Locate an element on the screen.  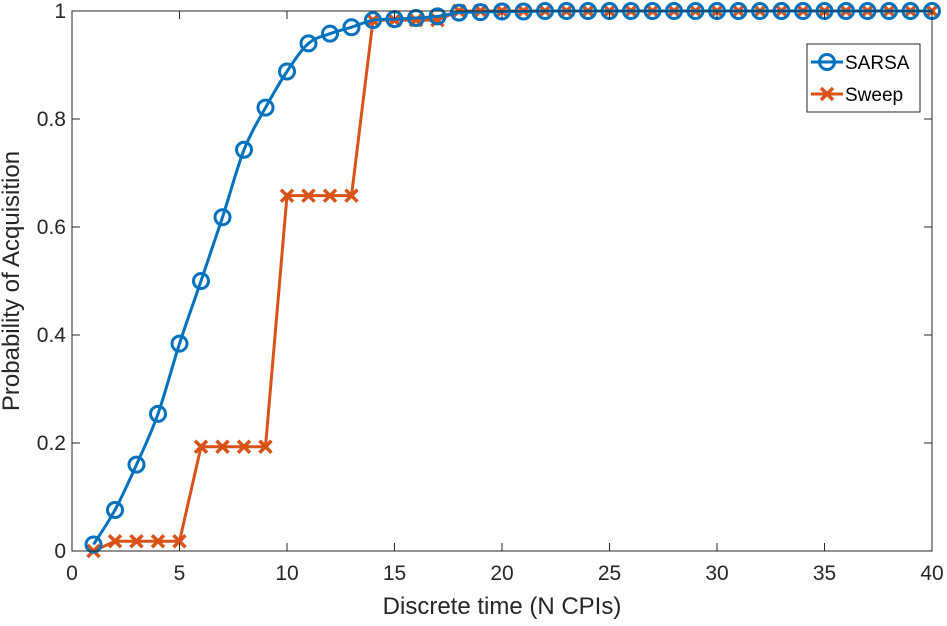
x-tick-label: 35 is located at coordinates (824, 573).